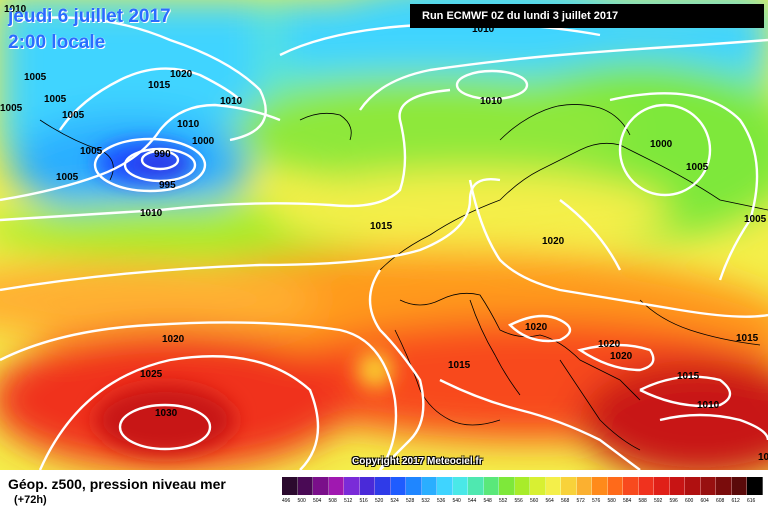  What do you see at coordinates (332, 501) in the screenshot?
I see `scale-label: 508` at bounding box center [332, 501].